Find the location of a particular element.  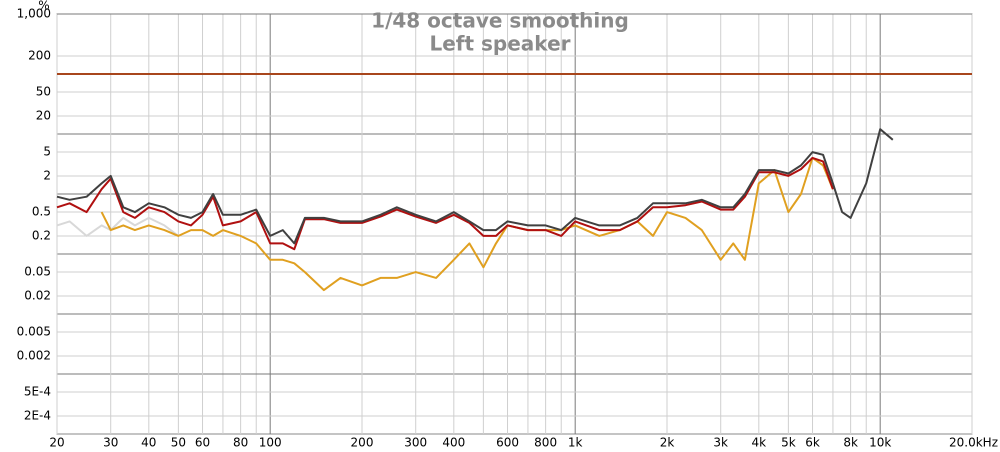

x-tick-label: 50 is located at coordinates (178, 443).